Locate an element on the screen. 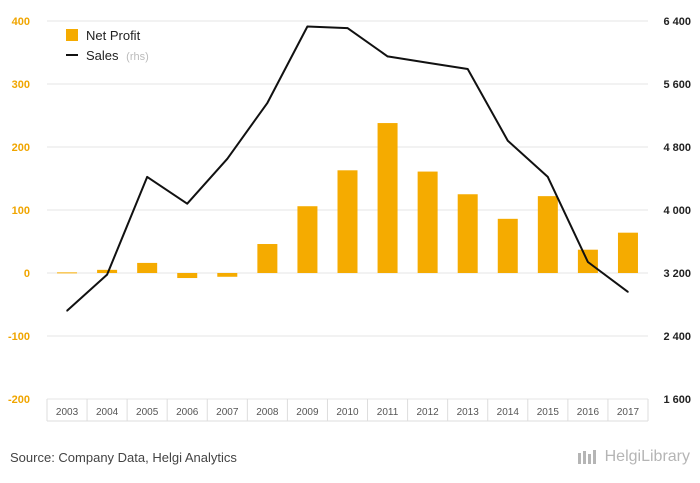  legend-label-sales-suffix: (rhs) is located at coordinates (137, 57).